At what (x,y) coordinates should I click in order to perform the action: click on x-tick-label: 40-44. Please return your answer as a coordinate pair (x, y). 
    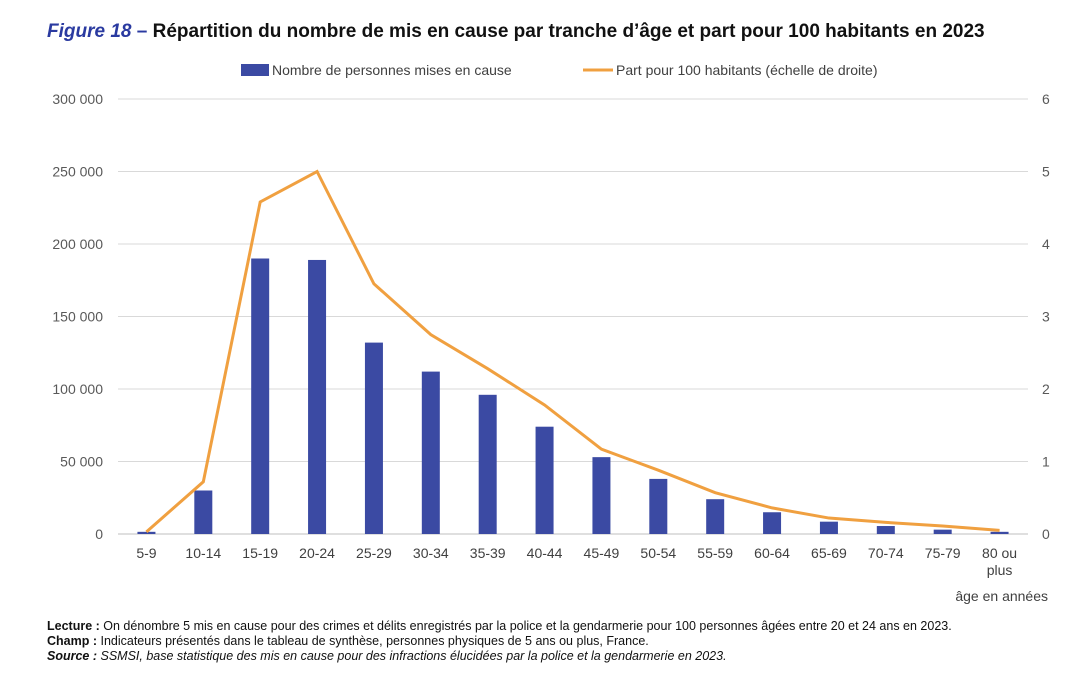
    Looking at the image, I should click on (545, 553).